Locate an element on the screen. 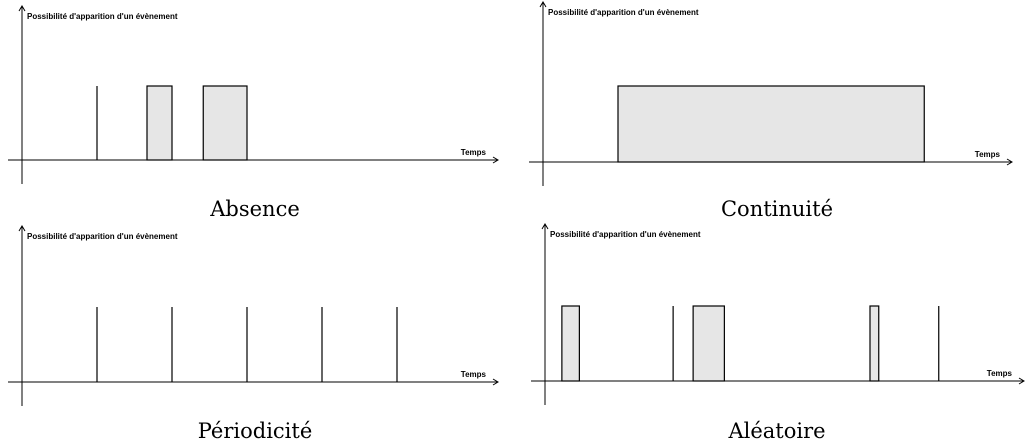 This screenshot has height=443, width=1026. panel-caption: Aléatoire is located at coordinates (776, 431).